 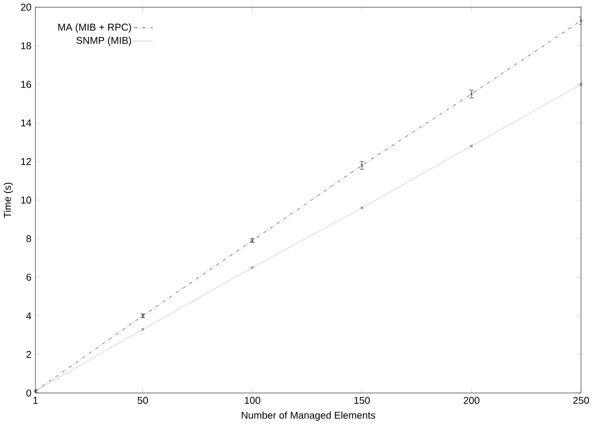 I want to click on x-tick-label: 200, so click(x=472, y=400).